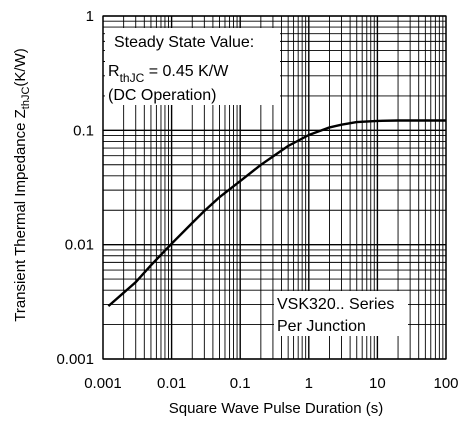  Describe the element at coordinates (240, 383) in the screenshot. I see `x-tick-label: 0.1` at that location.